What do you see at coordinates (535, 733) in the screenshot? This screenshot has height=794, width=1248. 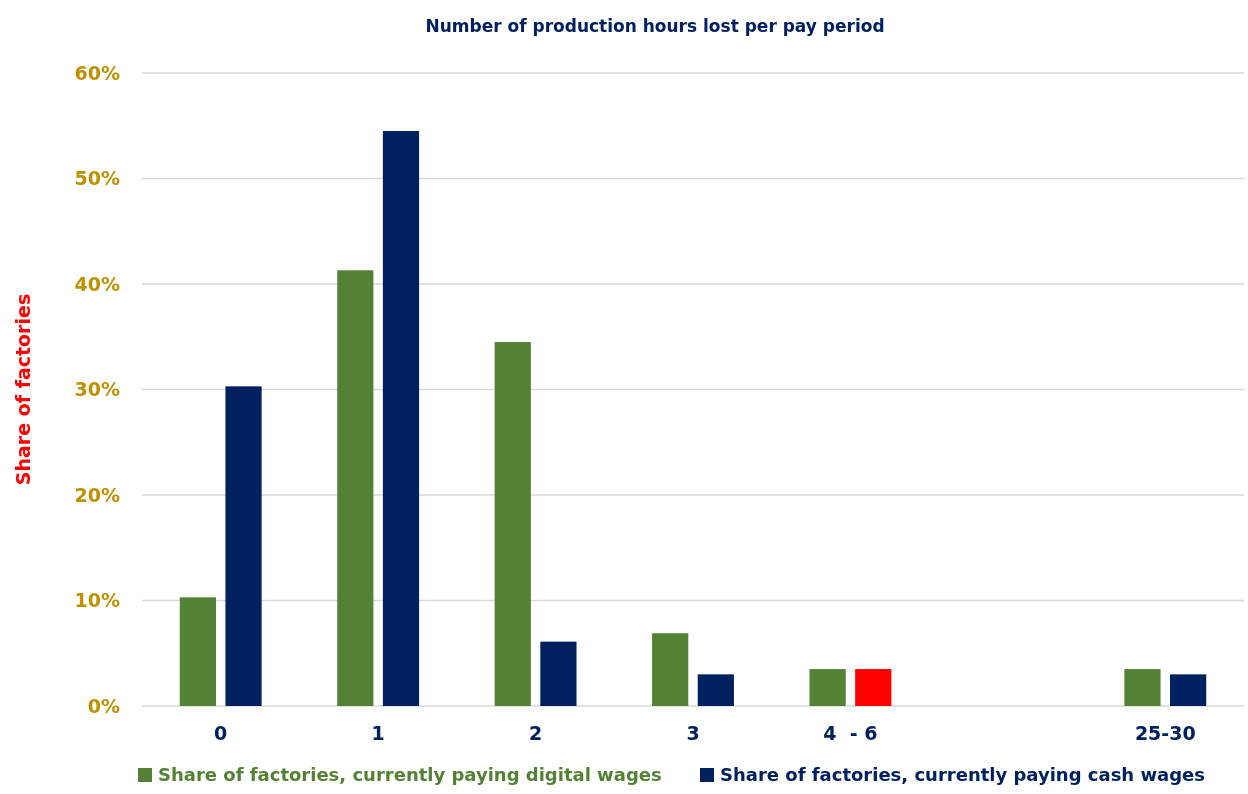 I see `x-tick-label: 2` at bounding box center [535, 733].